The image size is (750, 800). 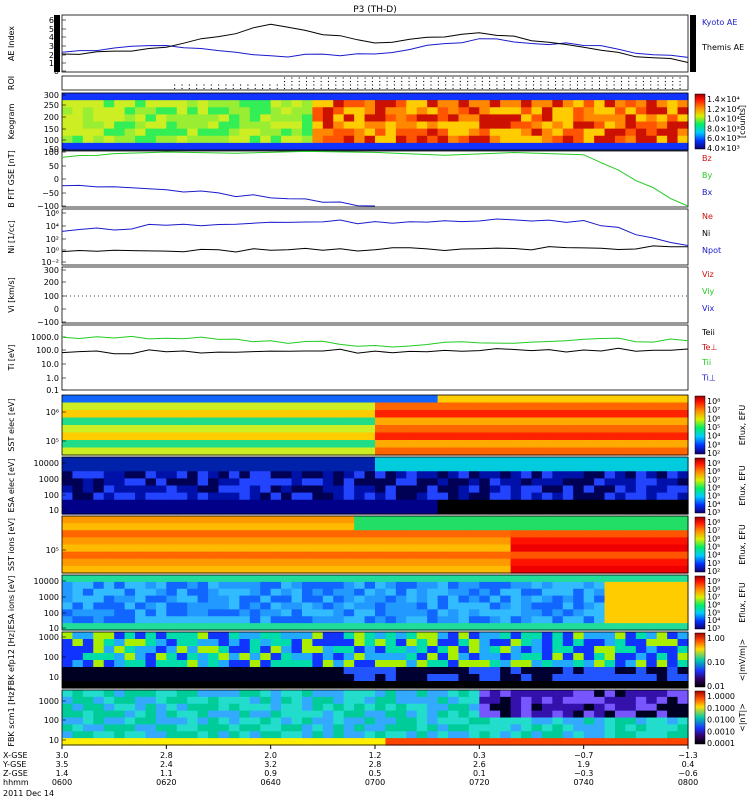 What do you see at coordinates (708, 332) in the screenshot?
I see `legend-entry: Teii` at bounding box center [708, 332].